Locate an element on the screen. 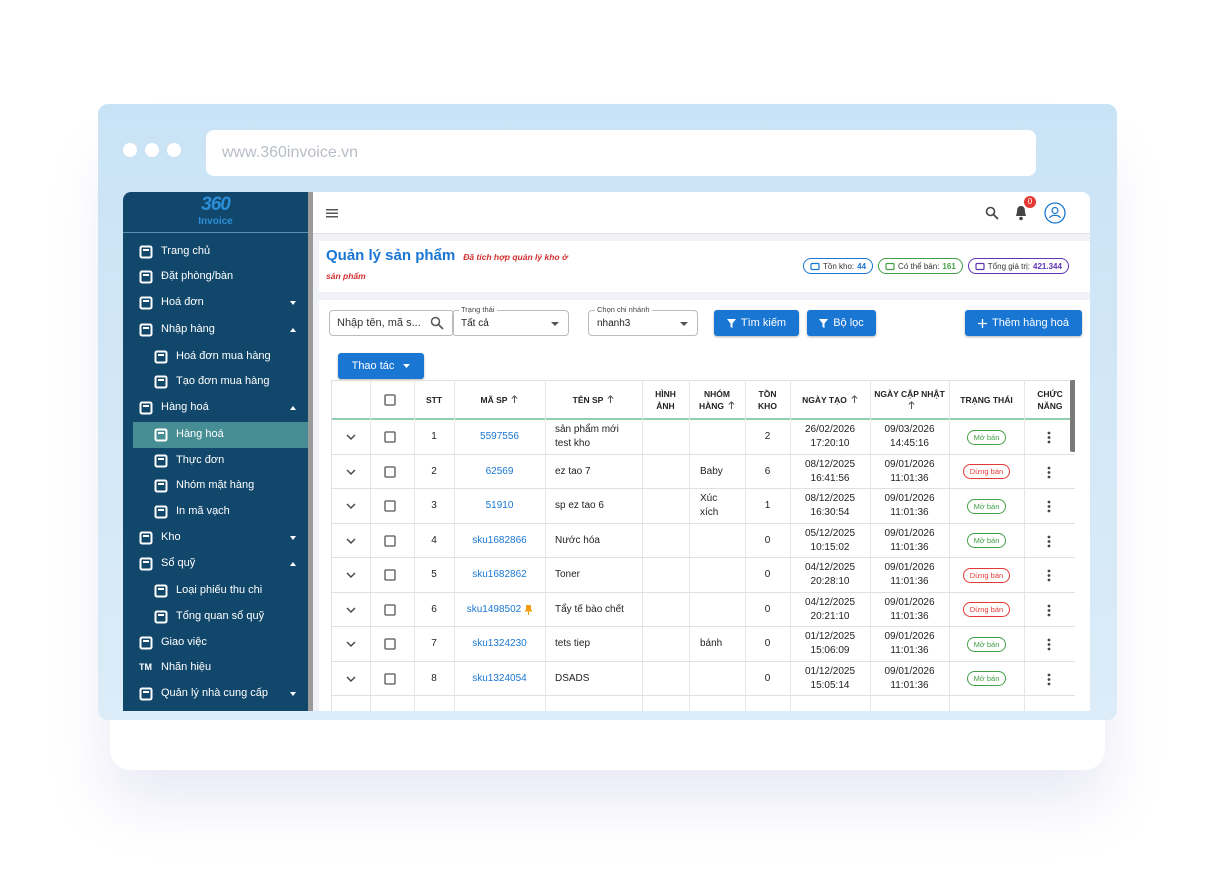 Image resolution: width=1215 pixels, height=895 pixels. menu-label: Quản lý nhà cung cấp is located at coordinates (215, 693).